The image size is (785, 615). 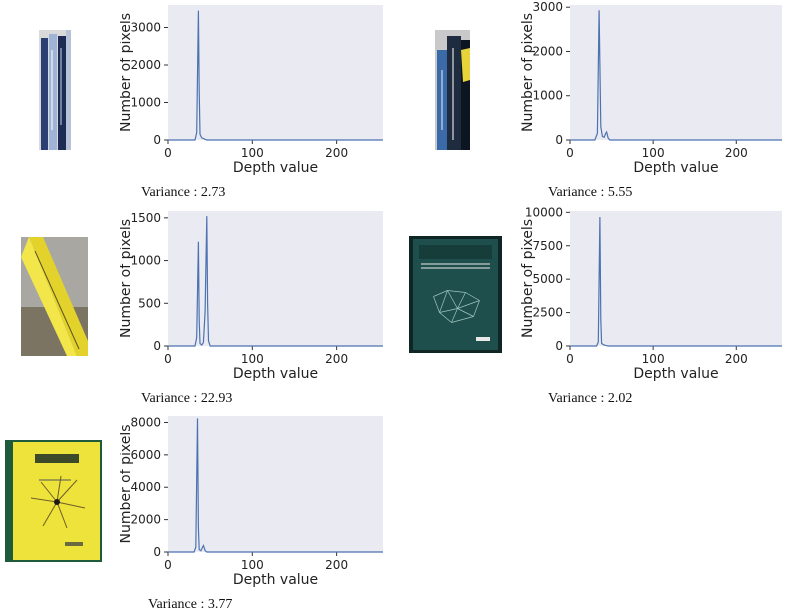 I want to click on y-tick-label: 10000, so click(x=544, y=212).